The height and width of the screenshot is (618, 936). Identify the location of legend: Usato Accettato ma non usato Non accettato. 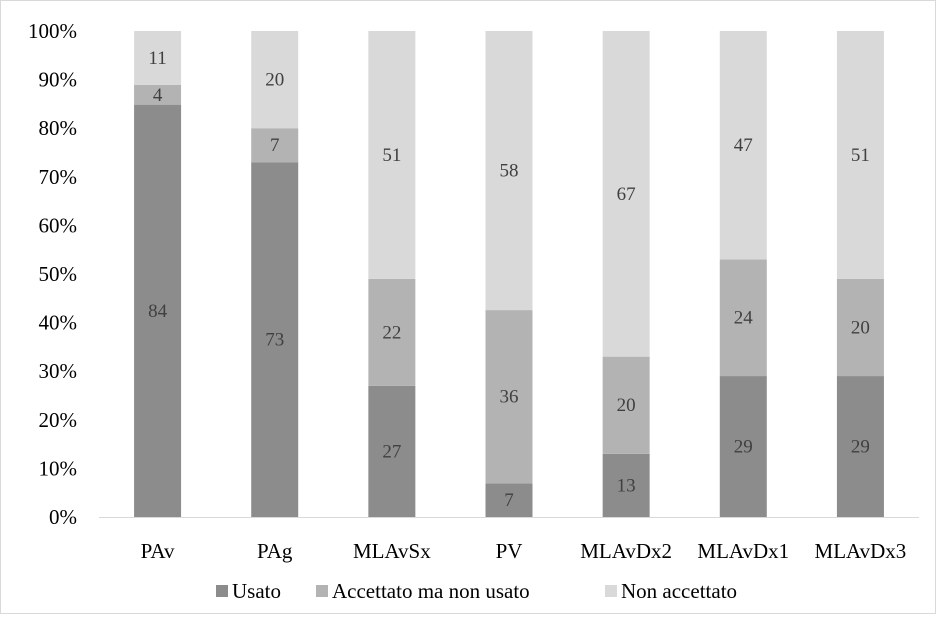
(476, 591).